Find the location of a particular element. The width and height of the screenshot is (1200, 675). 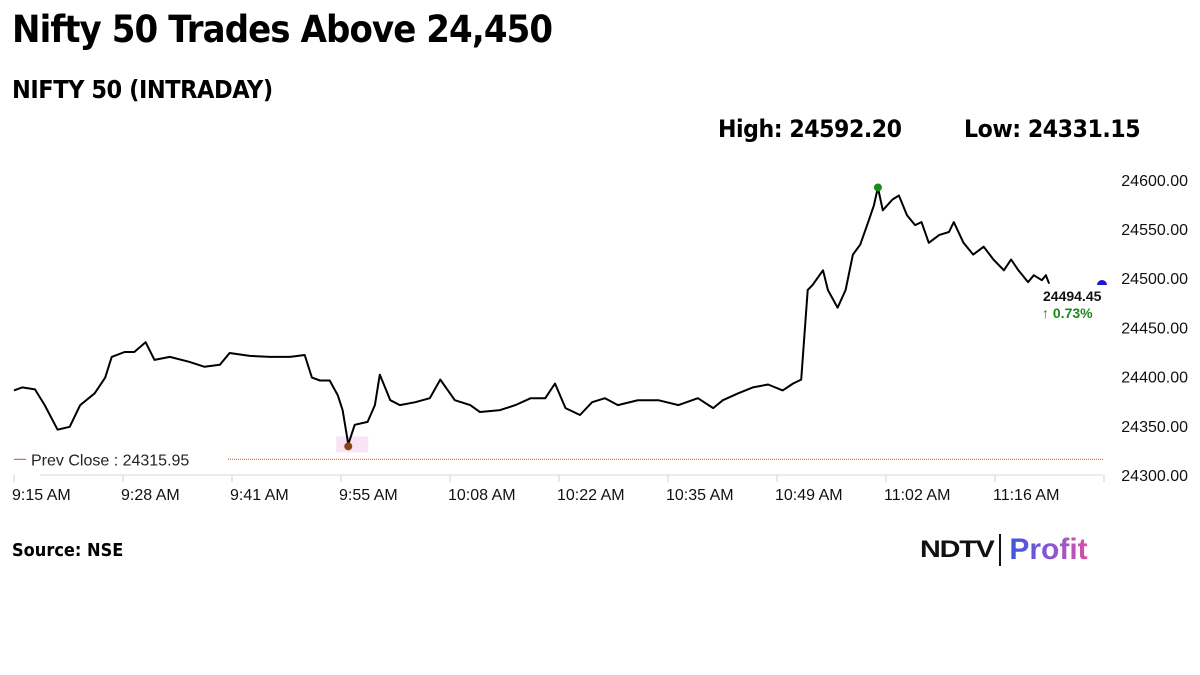

x-tick-label: 10:35 AM is located at coordinates (700, 495).